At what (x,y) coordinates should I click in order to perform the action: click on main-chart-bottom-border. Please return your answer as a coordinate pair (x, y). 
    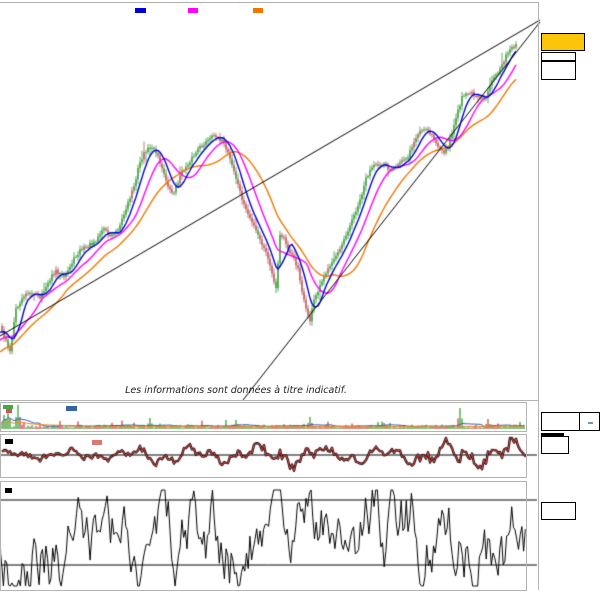
    Looking at the image, I should click on (269, 400).